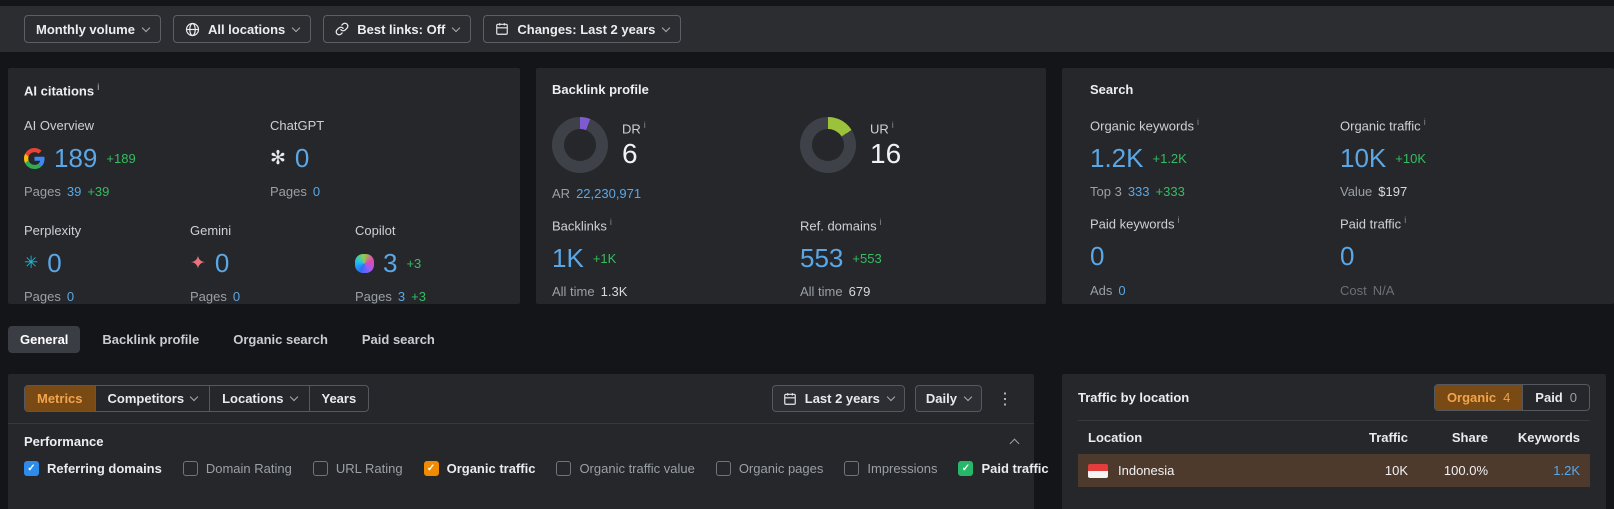  Describe the element at coordinates (414, 263) in the screenshot. I see `copilot-delta: +3` at that location.